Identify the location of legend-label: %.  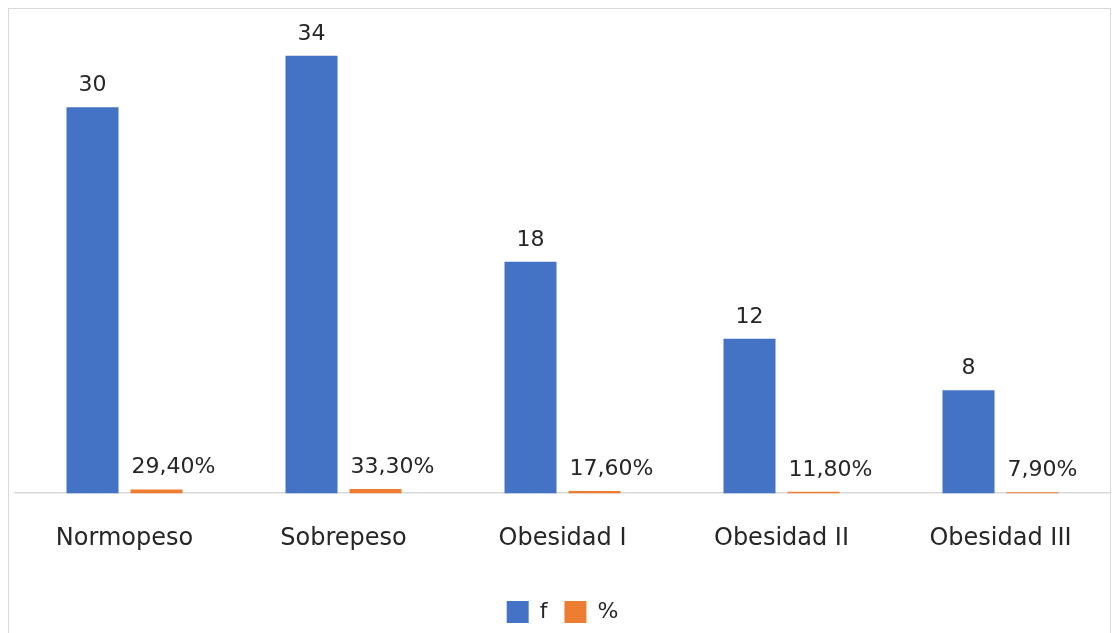
(608, 610).